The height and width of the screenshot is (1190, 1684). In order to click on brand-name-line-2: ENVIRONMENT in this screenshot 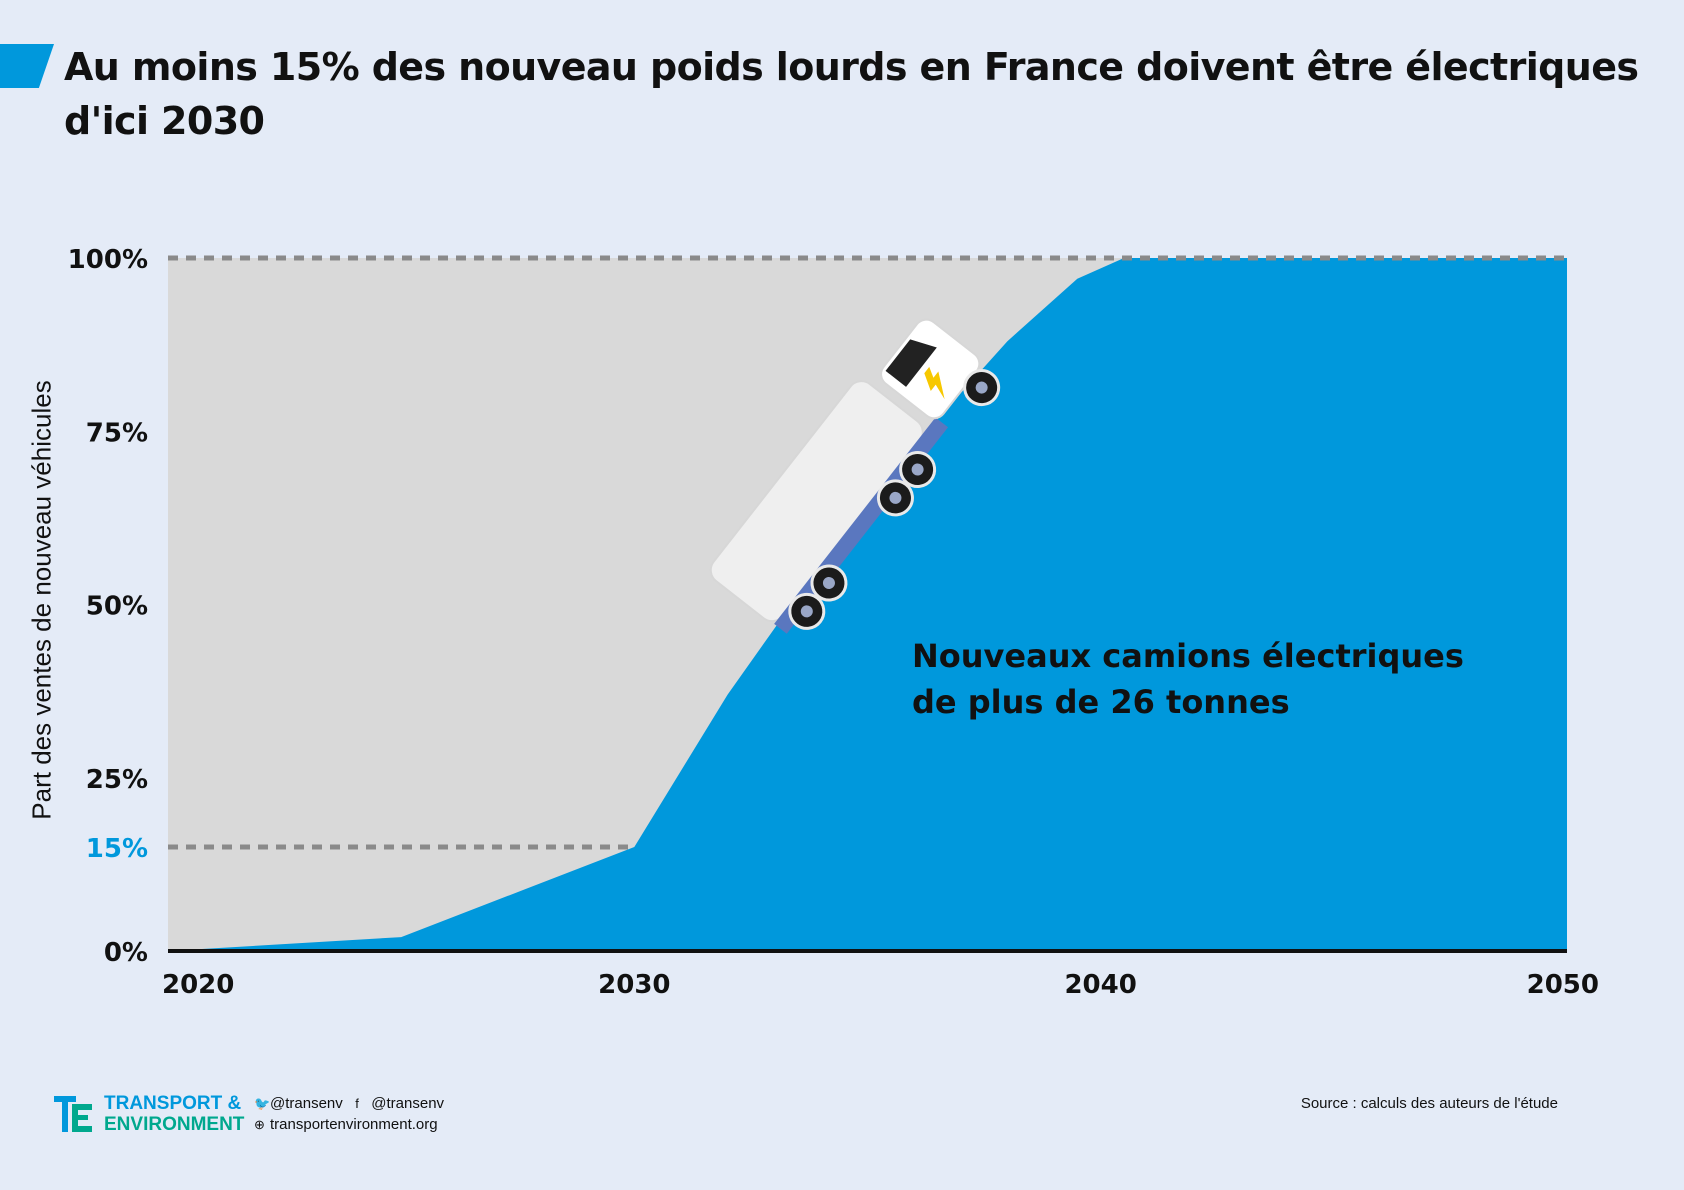, I will do `click(174, 1124)`.